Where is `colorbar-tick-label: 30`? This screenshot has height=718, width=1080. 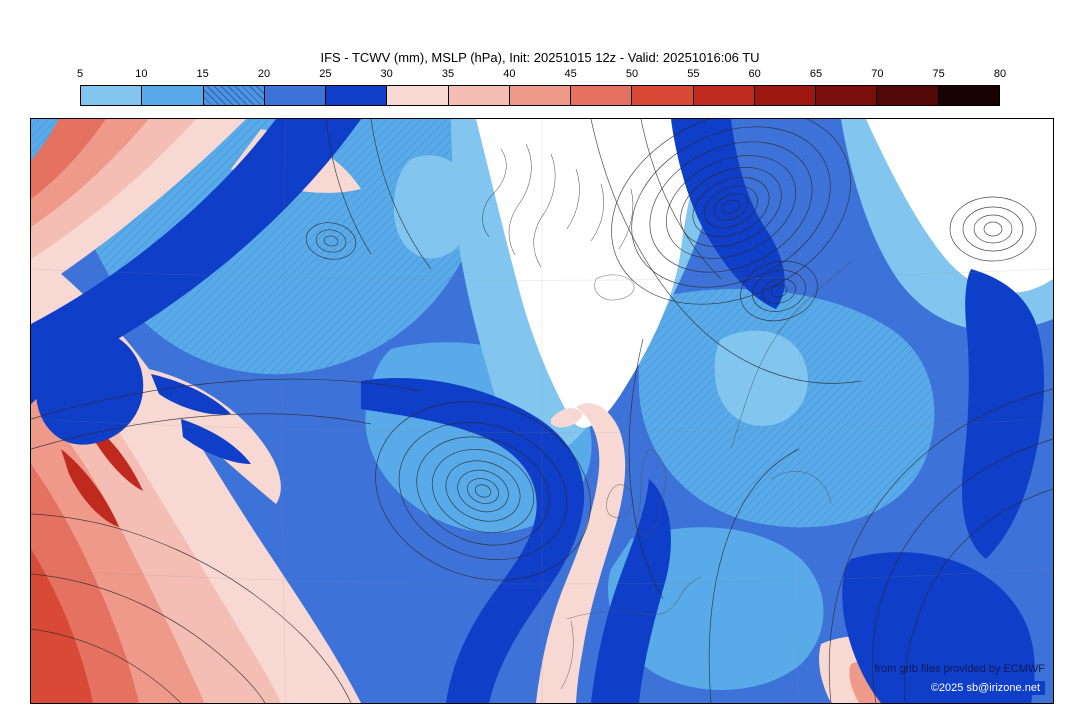 colorbar-tick-label: 30 is located at coordinates (386, 74).